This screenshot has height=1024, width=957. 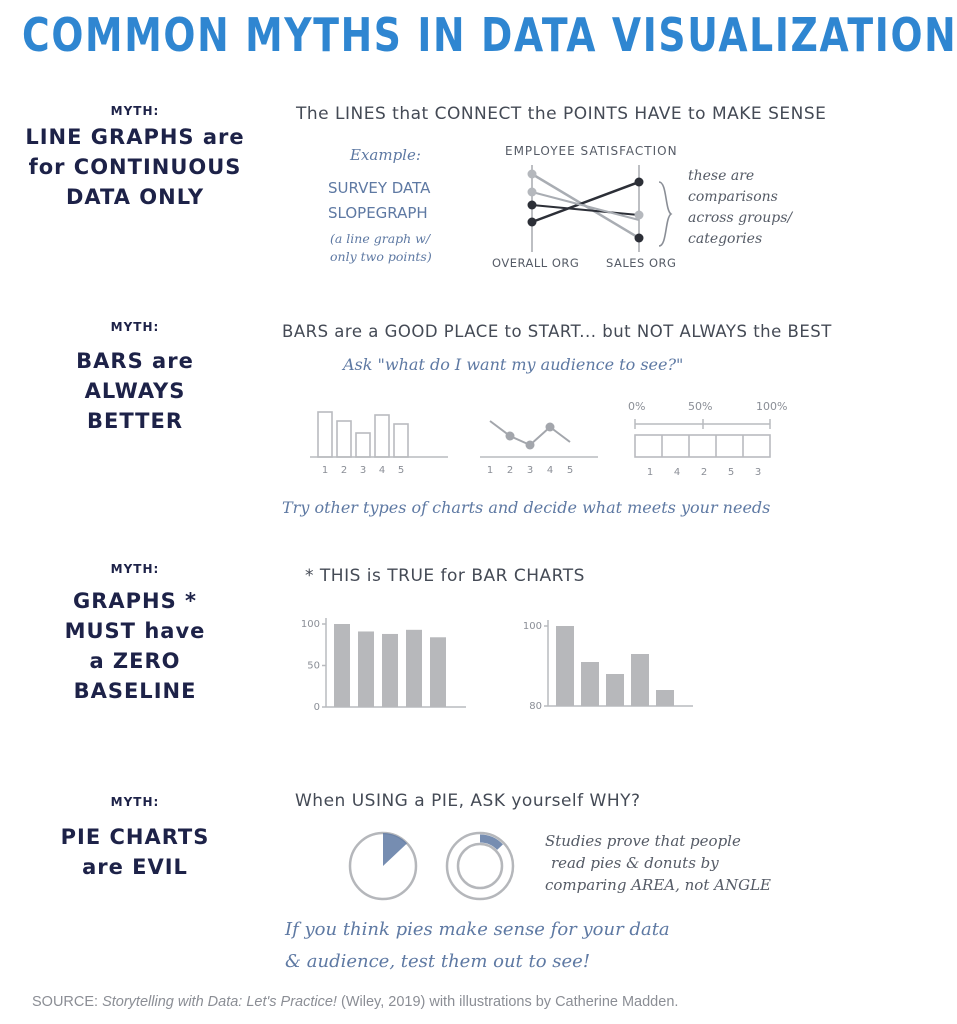 What do you see at coordinates (733, 197) in the screenshot?
I see `slope-note-line: comparisons` at bounding box center [733, 197].